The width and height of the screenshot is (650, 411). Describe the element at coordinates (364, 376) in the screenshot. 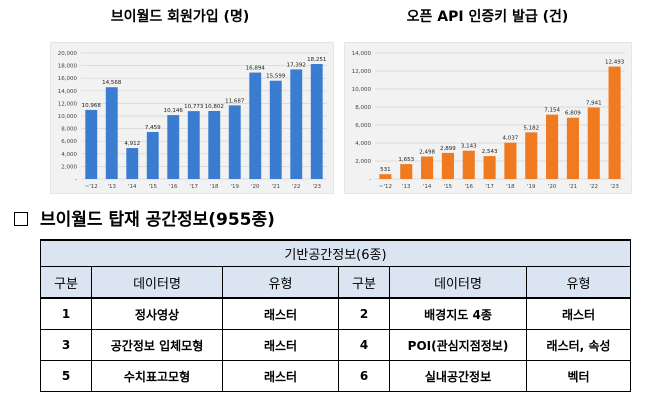

I see `table-cell: 6` at that location.